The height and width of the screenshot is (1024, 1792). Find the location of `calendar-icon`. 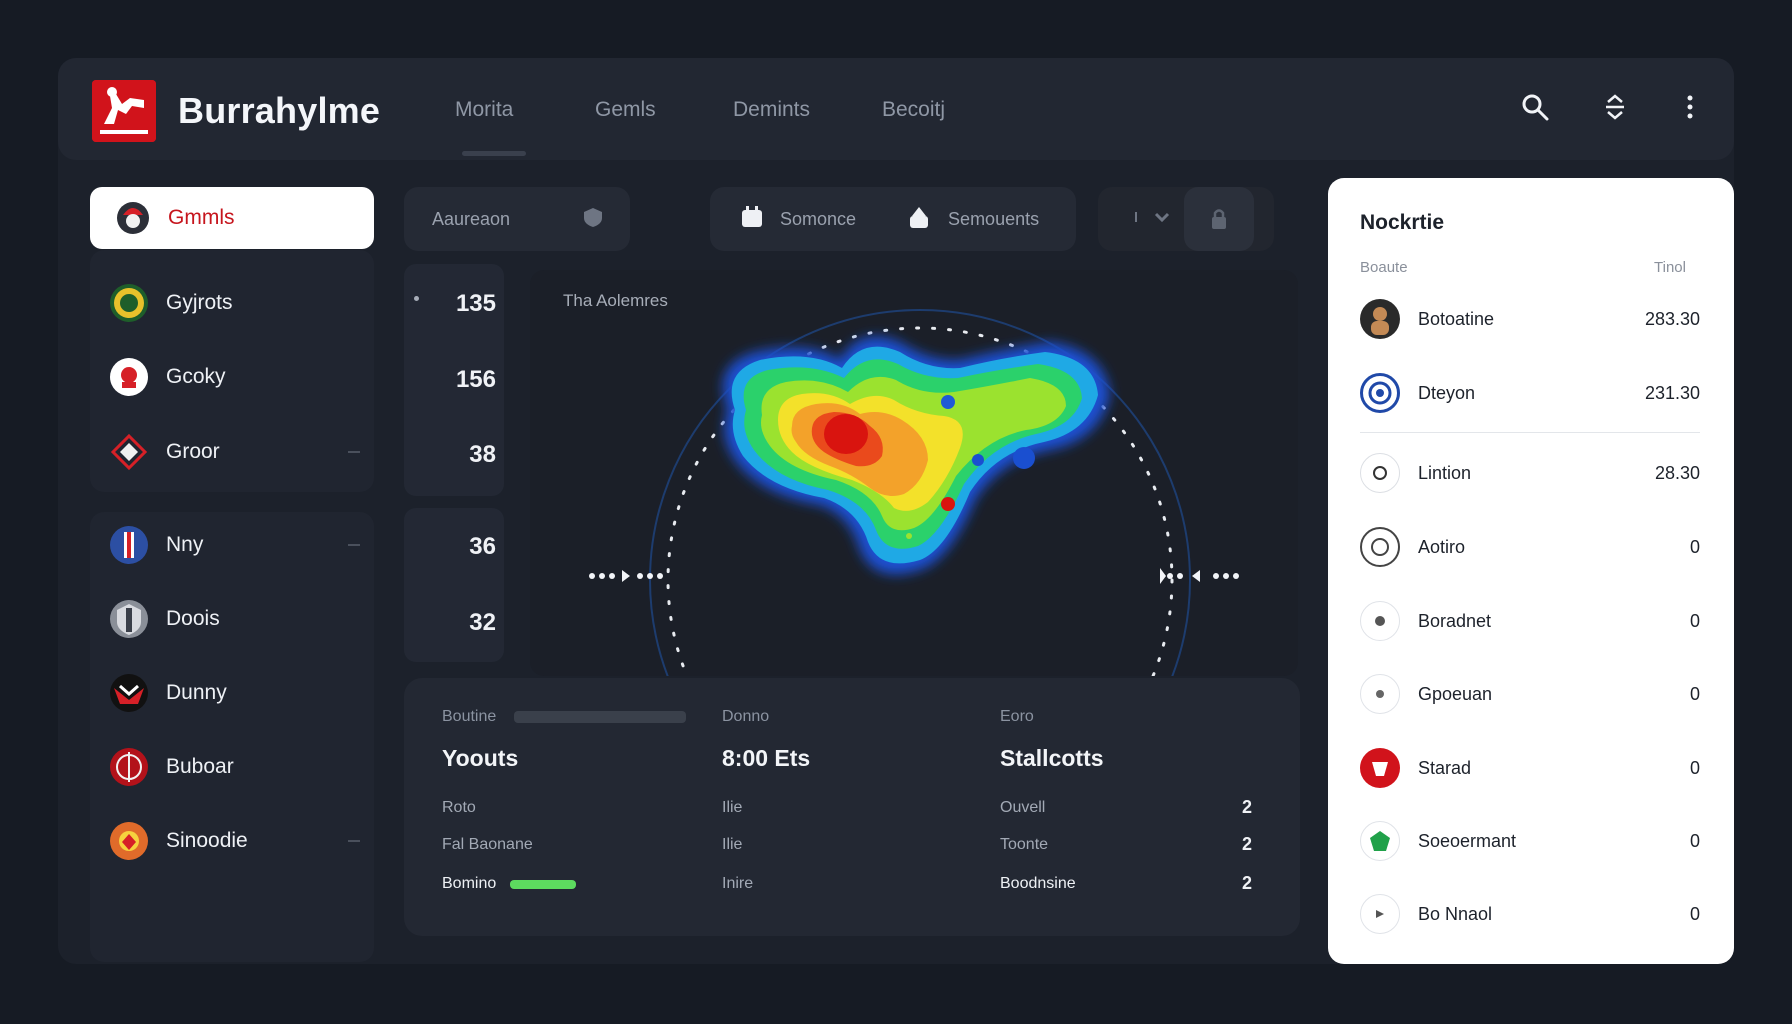

calendar-icon is located at coordinates (752, 219).